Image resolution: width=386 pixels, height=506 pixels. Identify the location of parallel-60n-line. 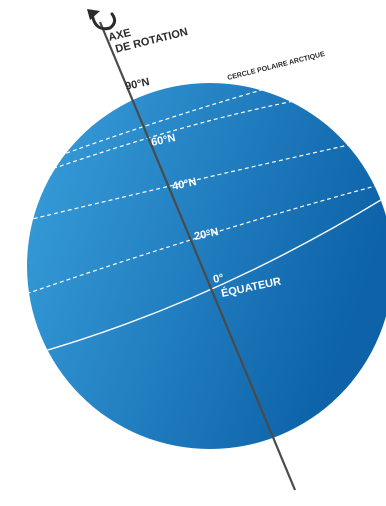
(169, 139).